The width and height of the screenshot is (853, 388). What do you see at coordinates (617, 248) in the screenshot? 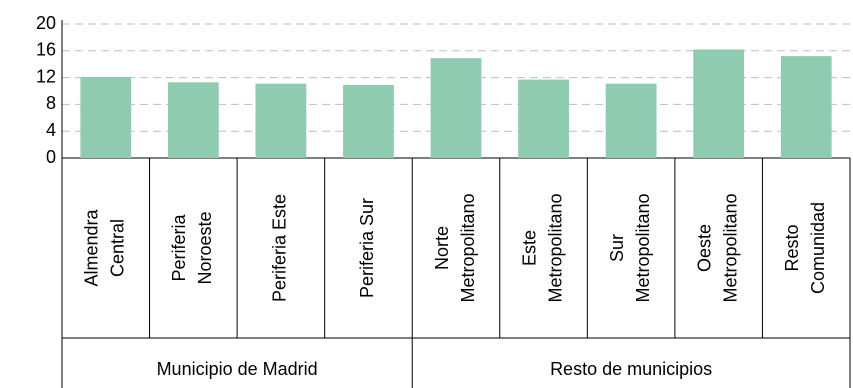
I see `x-tick-label: Sur` at bounding box center [617, 248].